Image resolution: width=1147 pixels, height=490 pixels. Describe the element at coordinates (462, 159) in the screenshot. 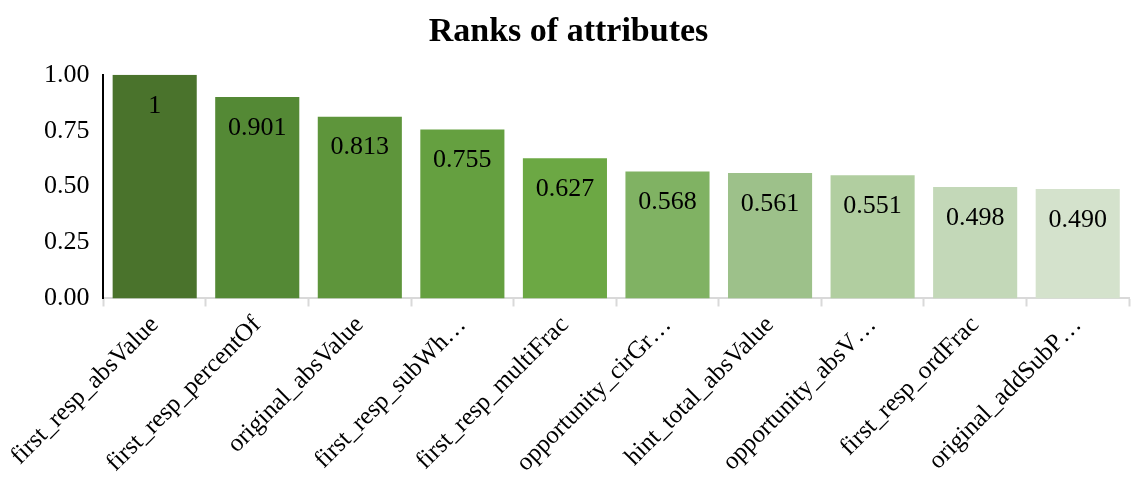

I see `data-label: 0.755` at that location.